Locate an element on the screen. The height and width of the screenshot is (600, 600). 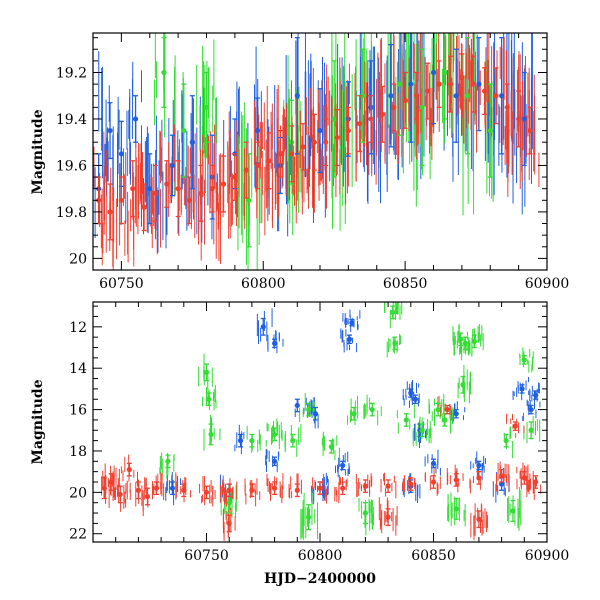
top-x-tick-label: 60800 is located at coordinates (263, 284).